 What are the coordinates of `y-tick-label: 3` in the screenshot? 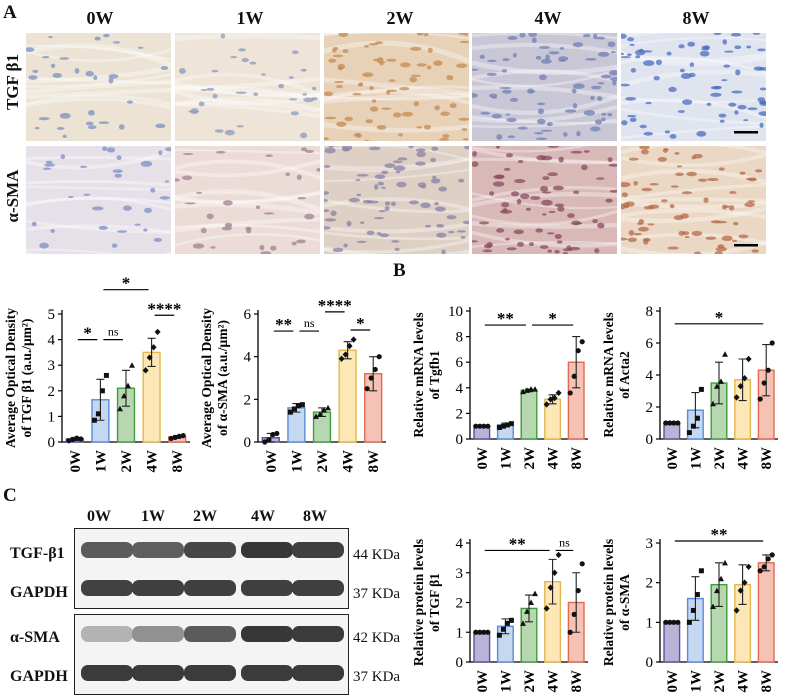 It's located at (52, 366).